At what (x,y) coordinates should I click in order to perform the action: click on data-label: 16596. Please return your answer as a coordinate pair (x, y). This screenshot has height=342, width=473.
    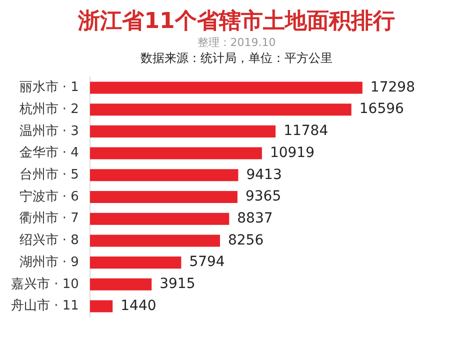
    Looking at the image, I should click on (381, 109).